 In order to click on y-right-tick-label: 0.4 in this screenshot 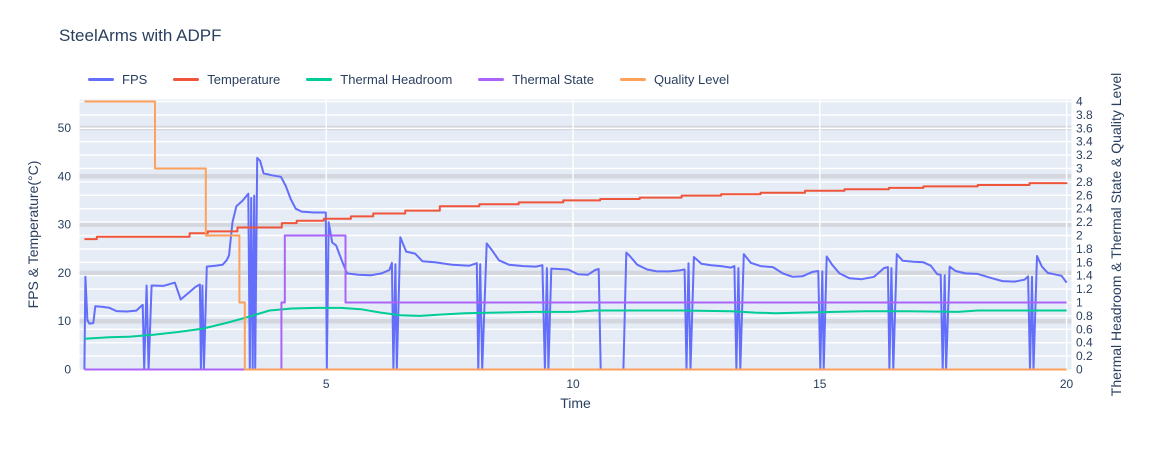, I will do `click(1084, 343)`.